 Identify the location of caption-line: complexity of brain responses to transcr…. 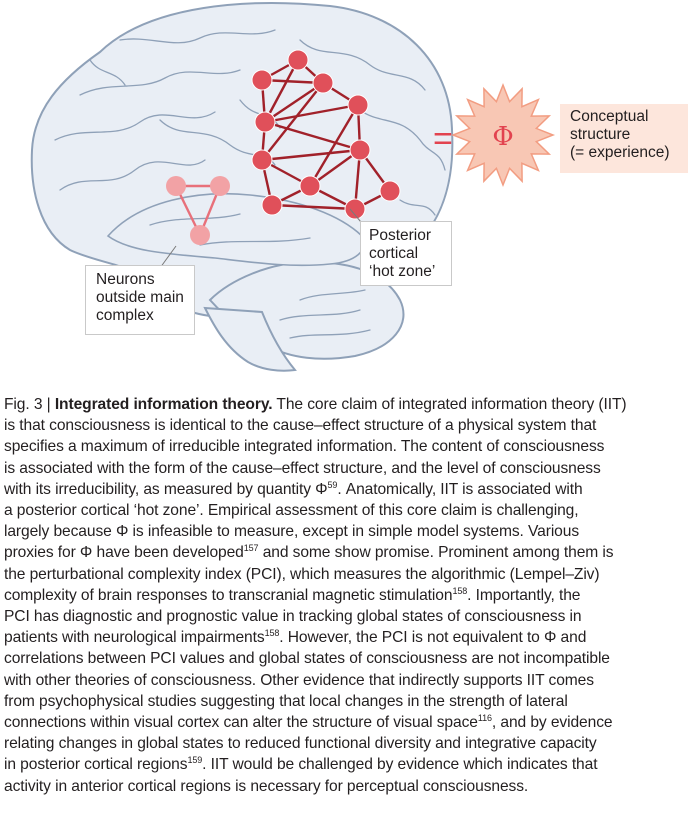
(348, 595).